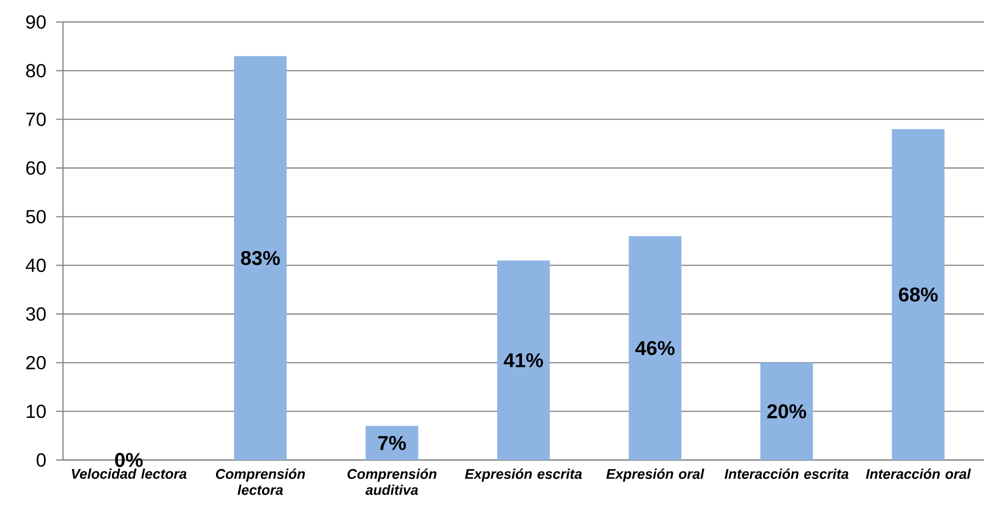 The width and height of the screenshot is (988, 528). What do you see at coordinates (41, 460) in the screenshot?
I see `y-tick-label: 0` at bounding box center [41, 460].